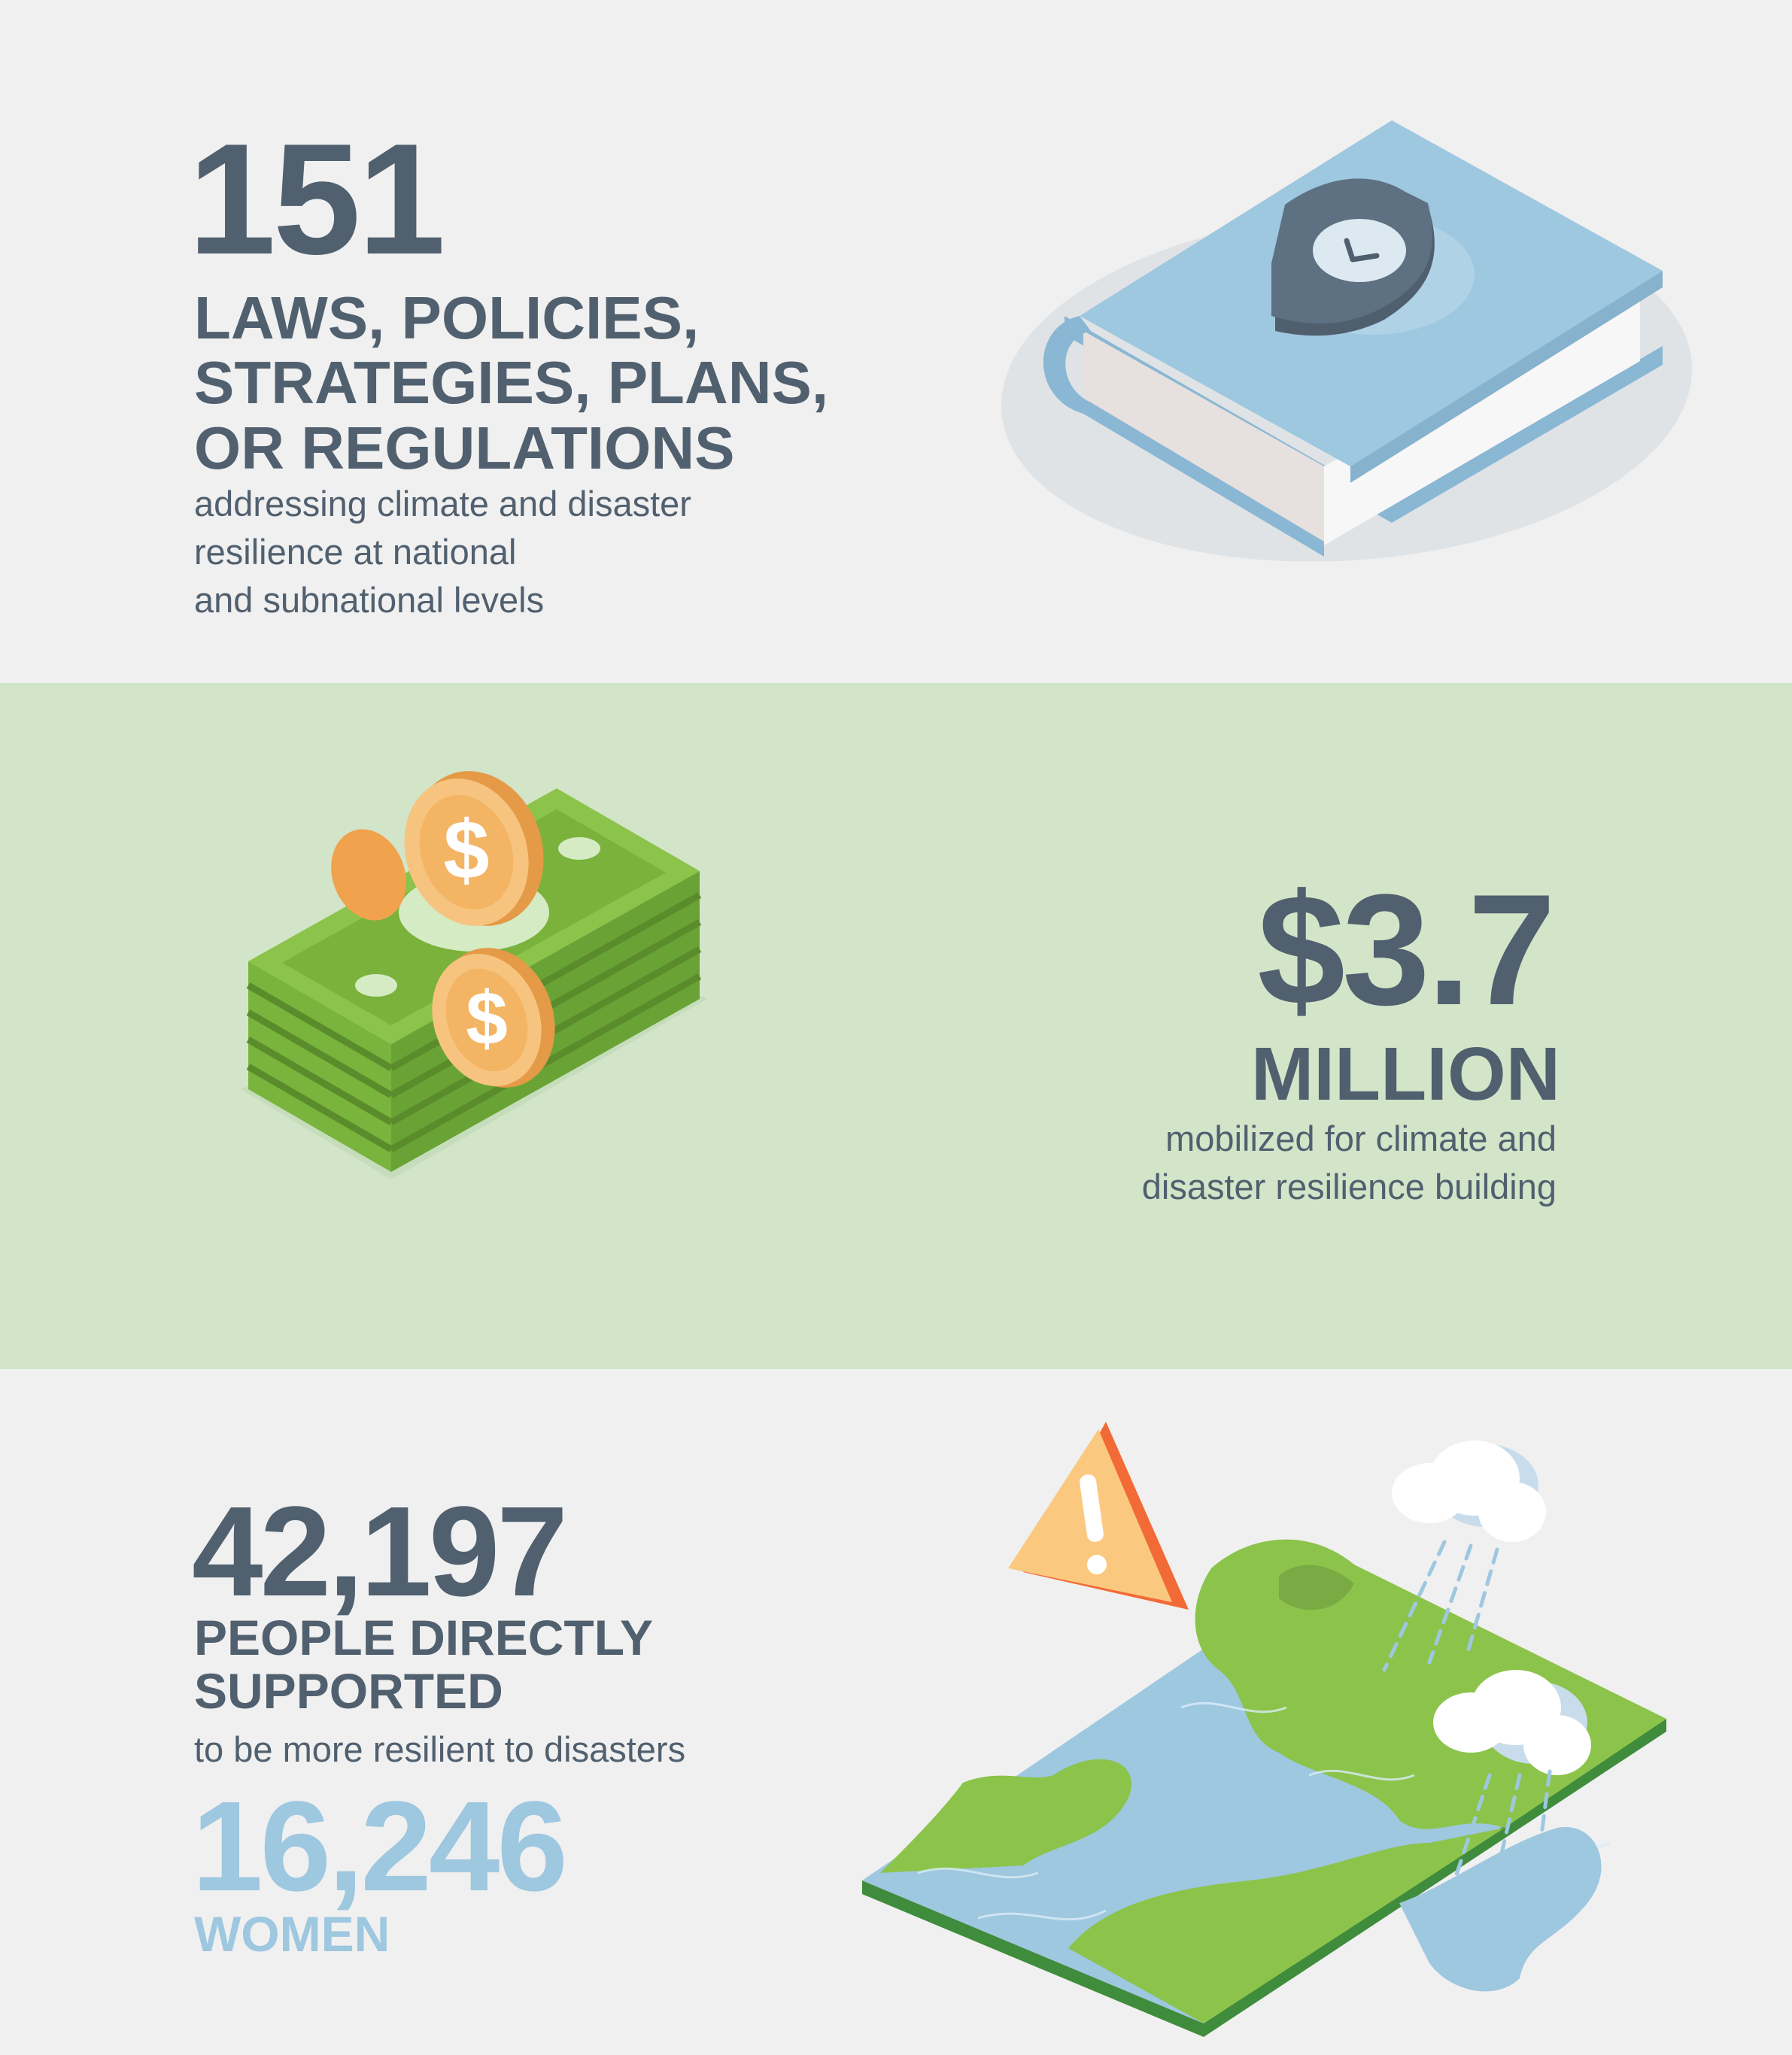 Image resolution: width=1792 pixels, height=2055 pixels. What do you see at coordinates (440, 1749) in the screenshot?
I see `people-description: to be more resilient to disasters` at bounding box center [440, 1749].